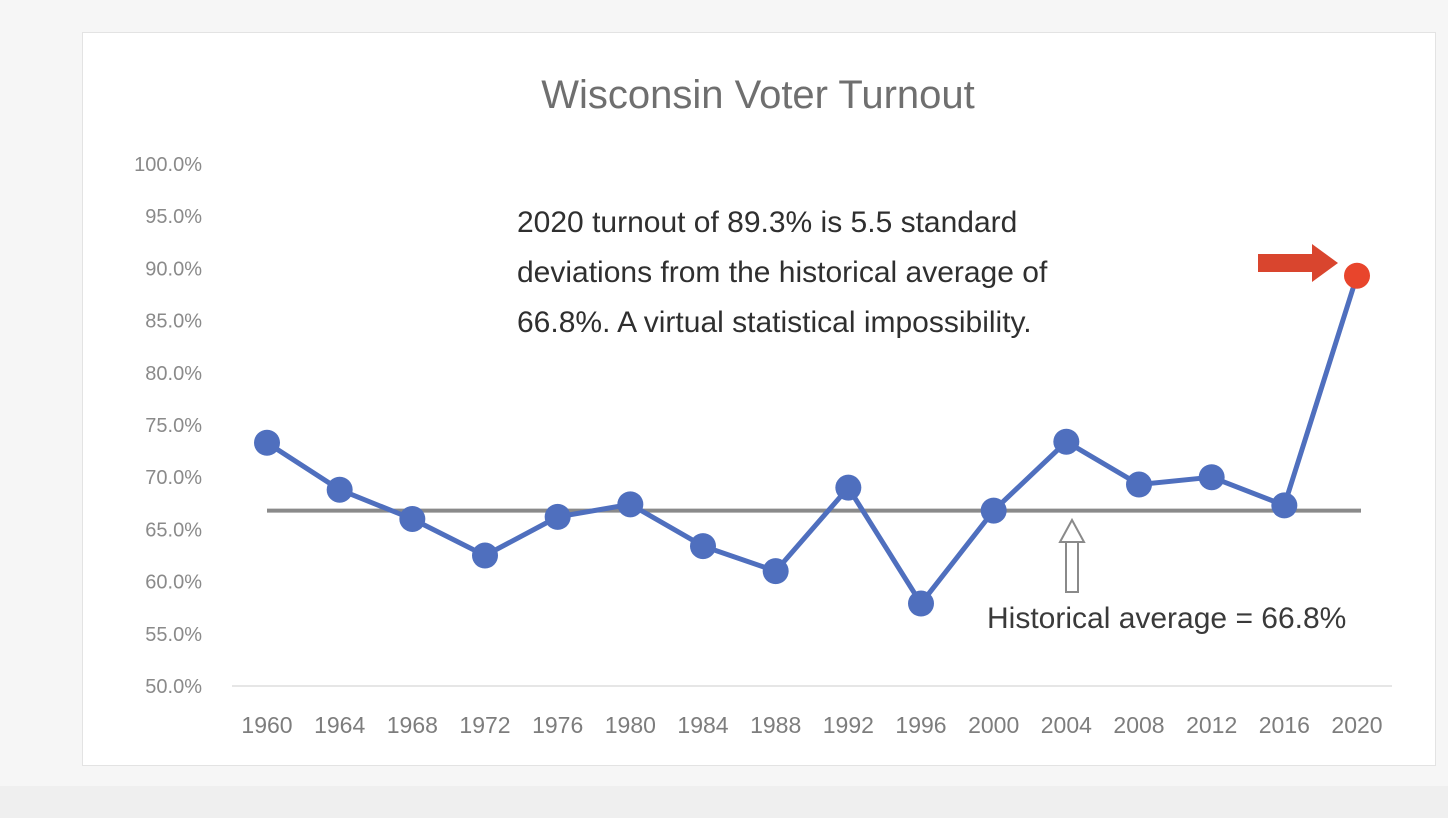  What do you see at coordinates (412, 725) in the screenshot?
I see `x-tick-label: 1968` at bounding box center [412, 725].